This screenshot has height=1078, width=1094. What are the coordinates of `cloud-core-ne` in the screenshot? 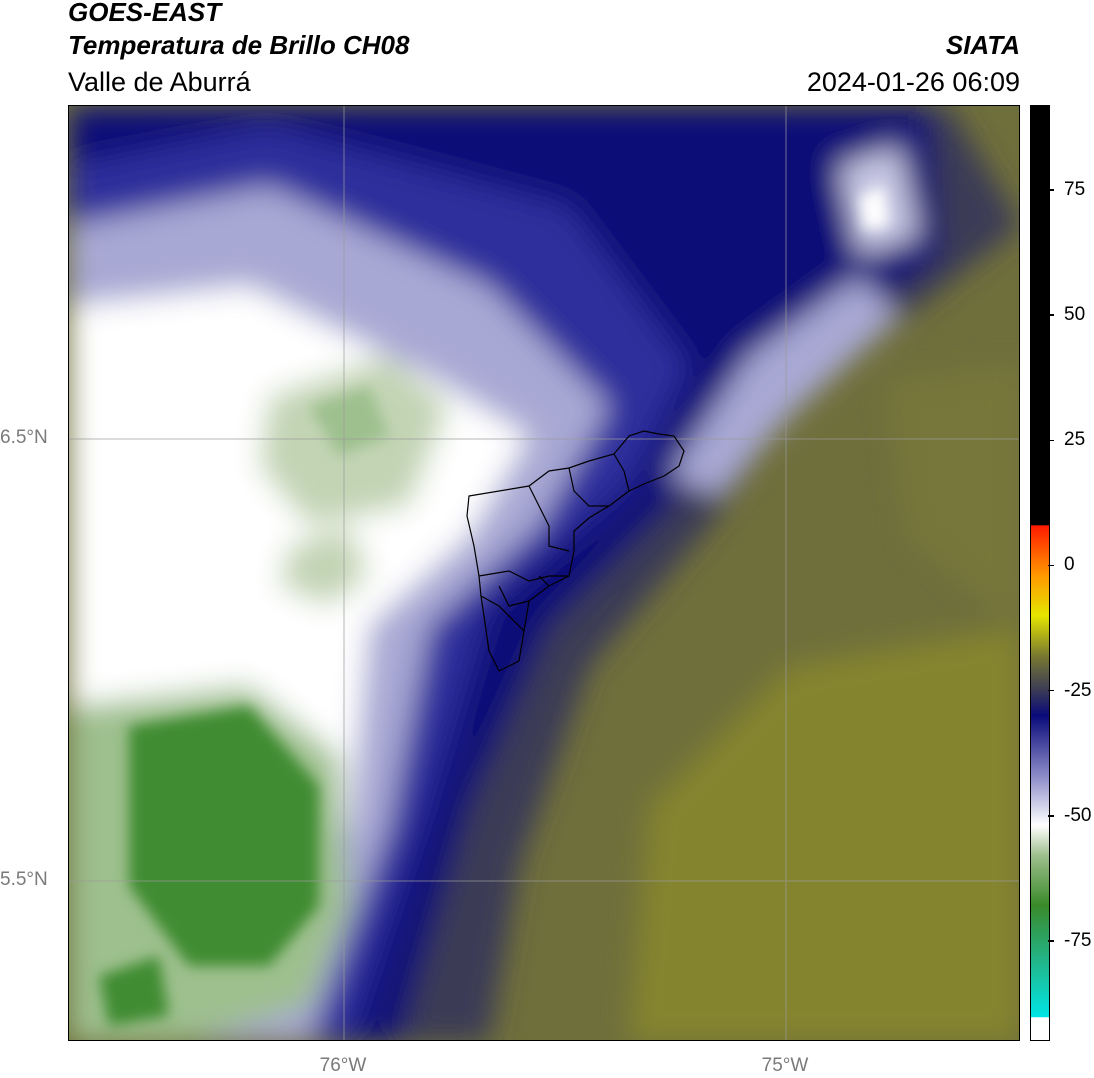 It's located at (874, 208).